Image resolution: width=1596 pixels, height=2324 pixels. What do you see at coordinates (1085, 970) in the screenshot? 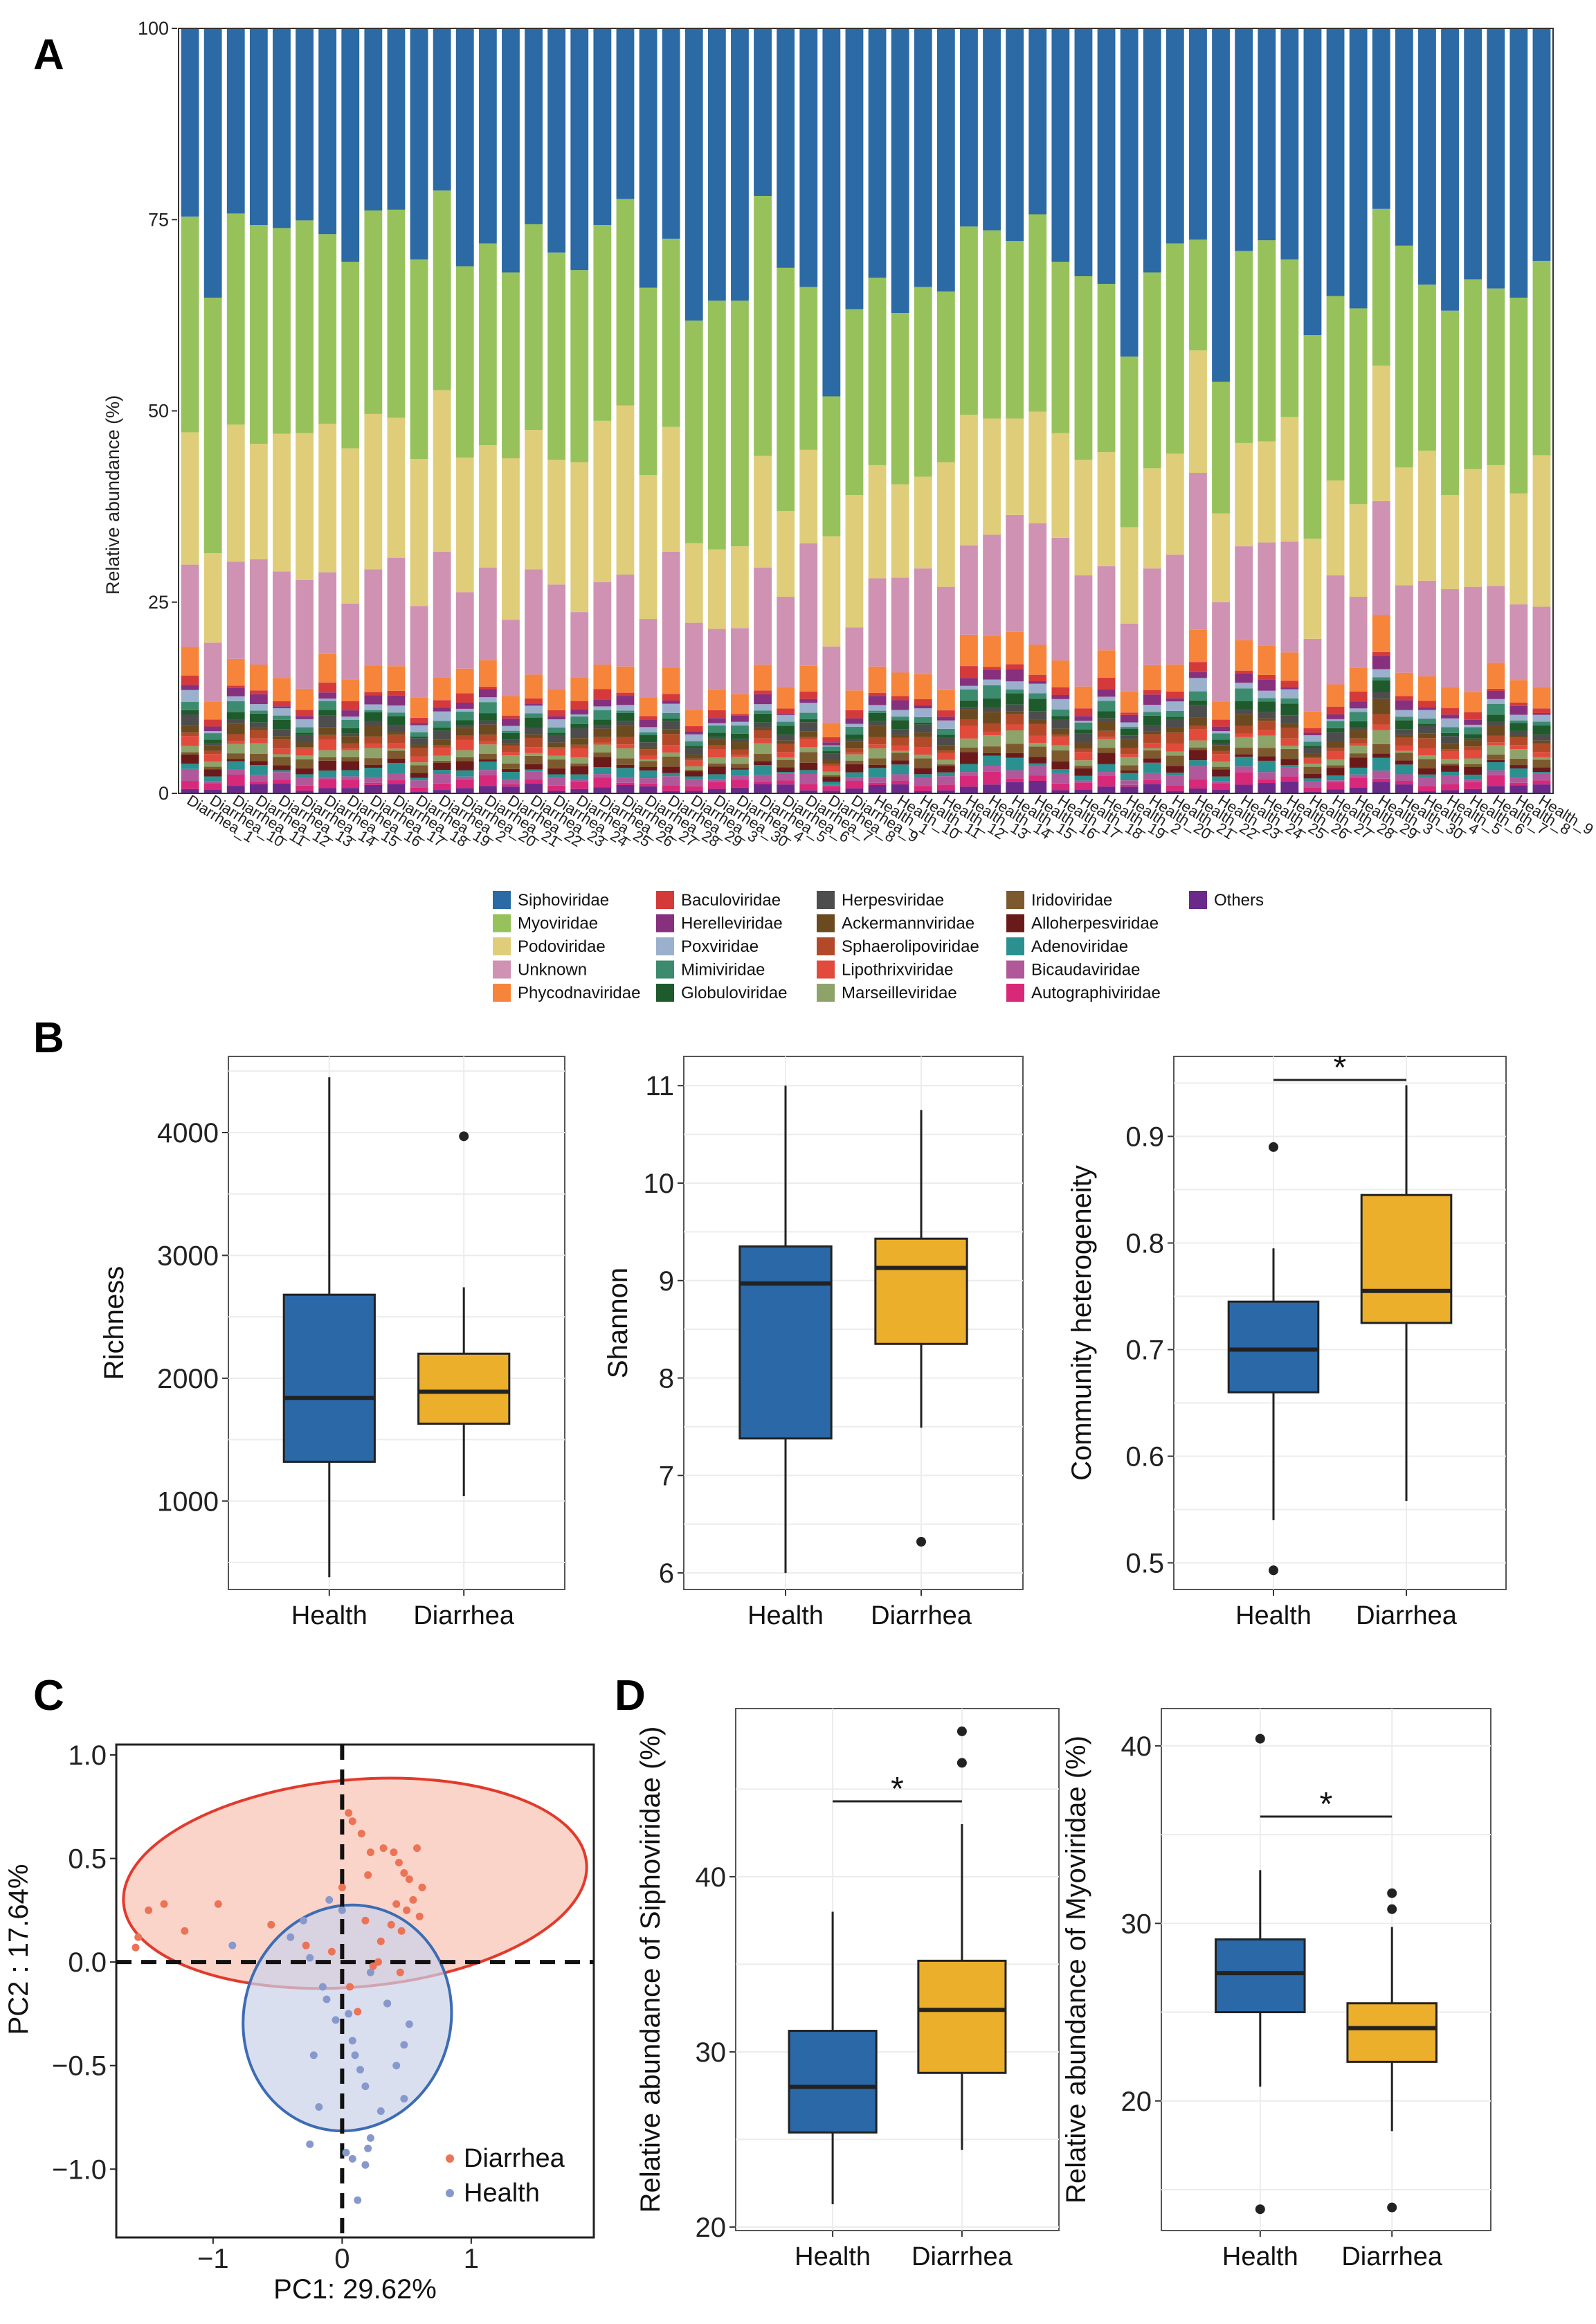
I see `legend-label: Bicaudaviridae` at bounding box center [1085, 970].